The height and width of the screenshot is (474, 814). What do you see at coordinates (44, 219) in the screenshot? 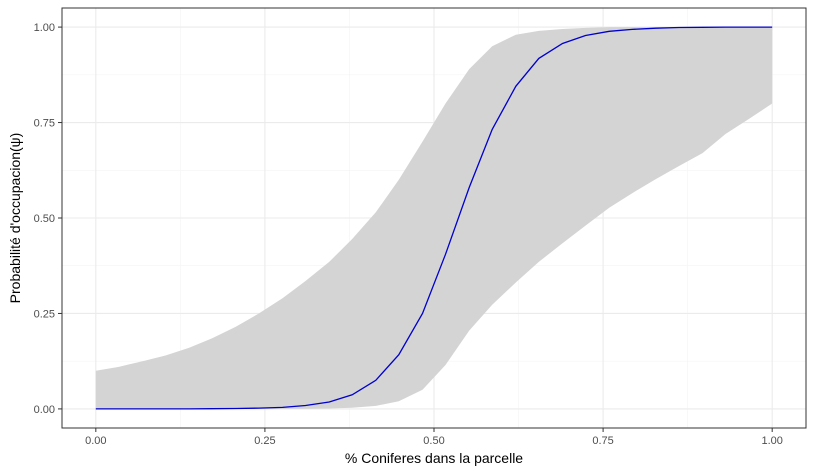
I see `y-tick-label: 0.50` at bounding box center [44, 219].